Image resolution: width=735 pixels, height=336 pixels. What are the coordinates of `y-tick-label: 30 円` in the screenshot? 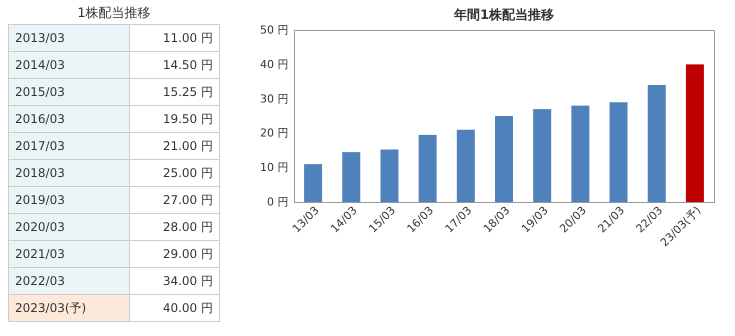 It's located at (274, 99).